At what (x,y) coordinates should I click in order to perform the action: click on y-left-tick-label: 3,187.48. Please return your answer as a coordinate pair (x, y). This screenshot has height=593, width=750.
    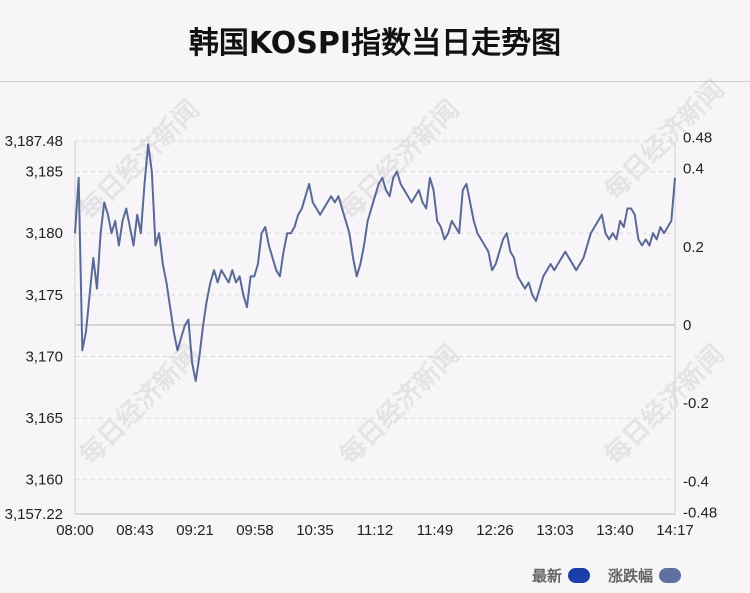
    Looking at the image, I should click on (34, 141).